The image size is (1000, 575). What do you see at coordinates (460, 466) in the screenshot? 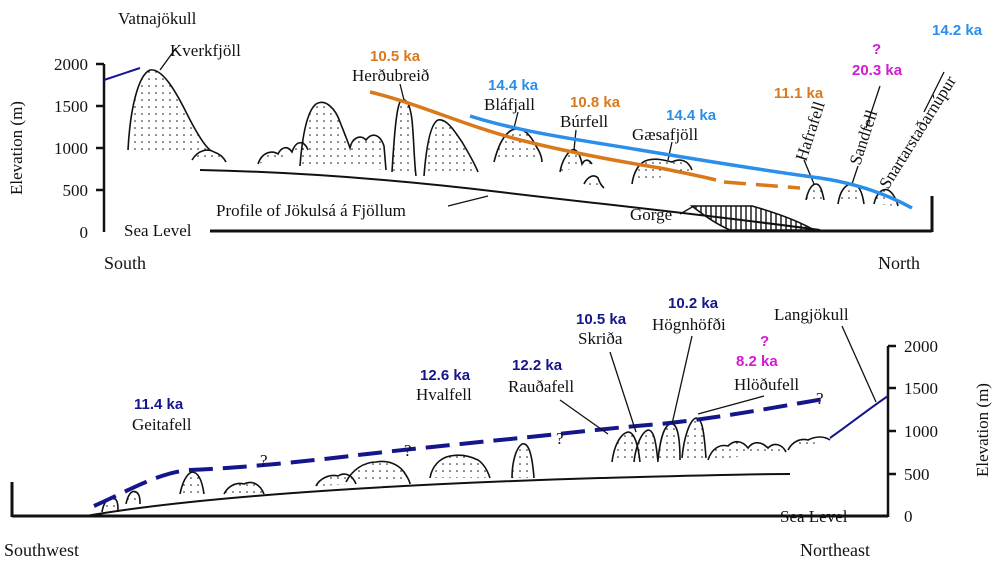
I see `hvalfell-ridge` at bounding box center [460, 466].